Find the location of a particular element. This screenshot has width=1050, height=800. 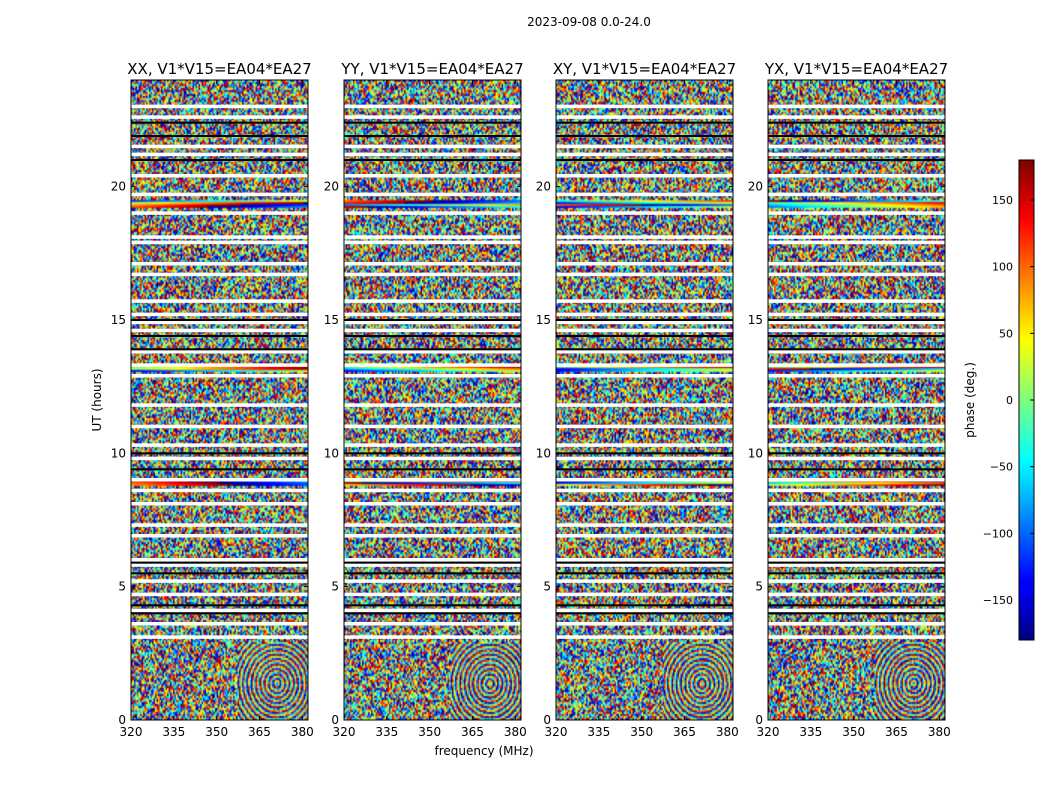

colorbar-tick-label: 50 is located at coordinates (1006, 333).